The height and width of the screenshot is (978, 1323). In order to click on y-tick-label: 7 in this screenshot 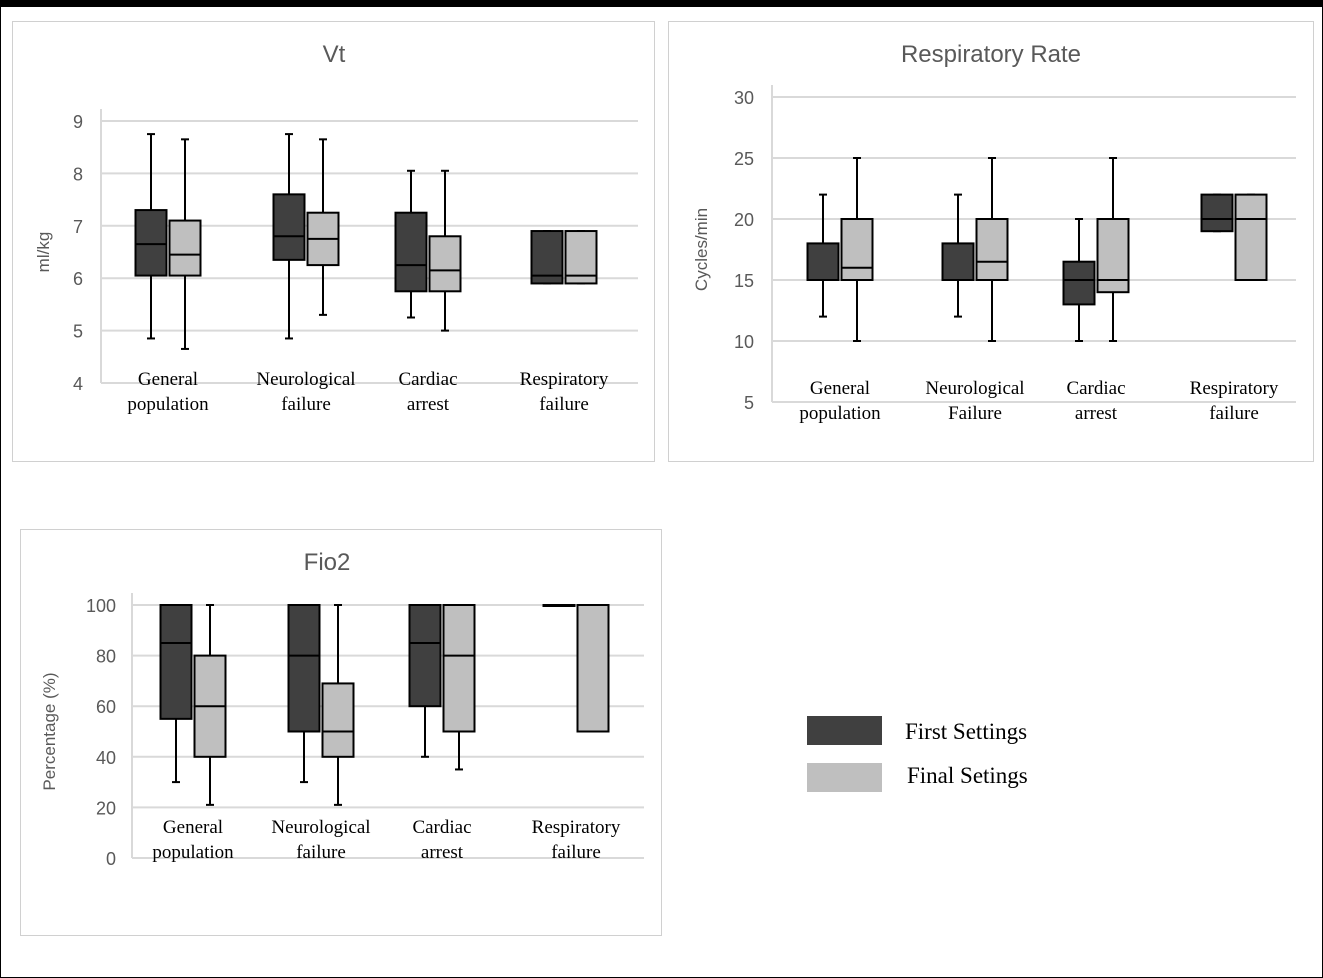, I will do `click(78, 227)`.